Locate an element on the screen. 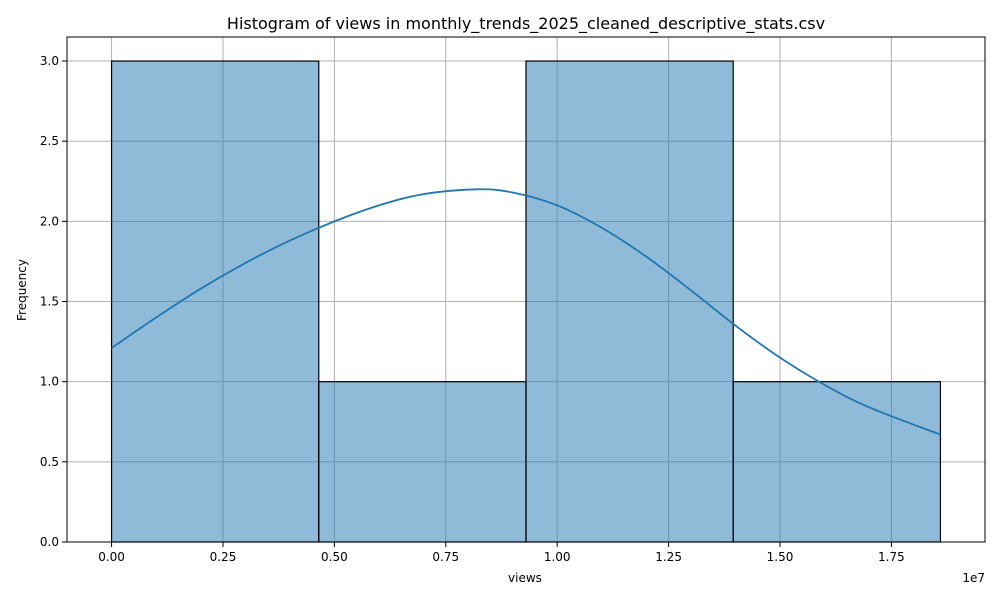 This screenshot has height=600, width=1000. y-axis: 0.0 0.5 1.0 1.5 2.0 2.5 3.0 is located at coordinates (53, 301).